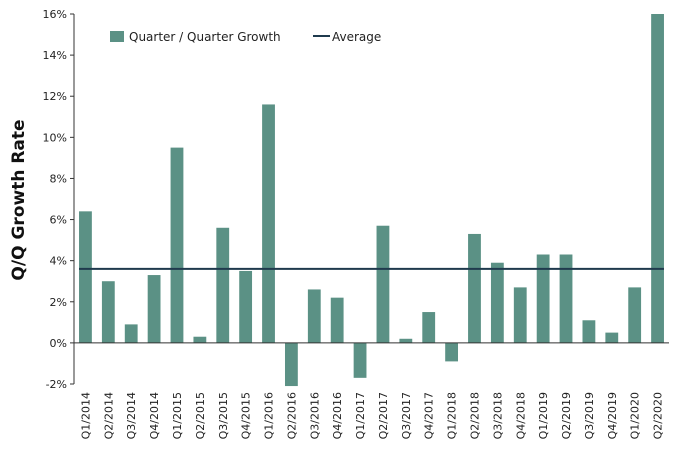  What do you see at coordinates (360, 360) in the screenshot?
I see `bar-Q1-2017` at bounding box center [360, 360].